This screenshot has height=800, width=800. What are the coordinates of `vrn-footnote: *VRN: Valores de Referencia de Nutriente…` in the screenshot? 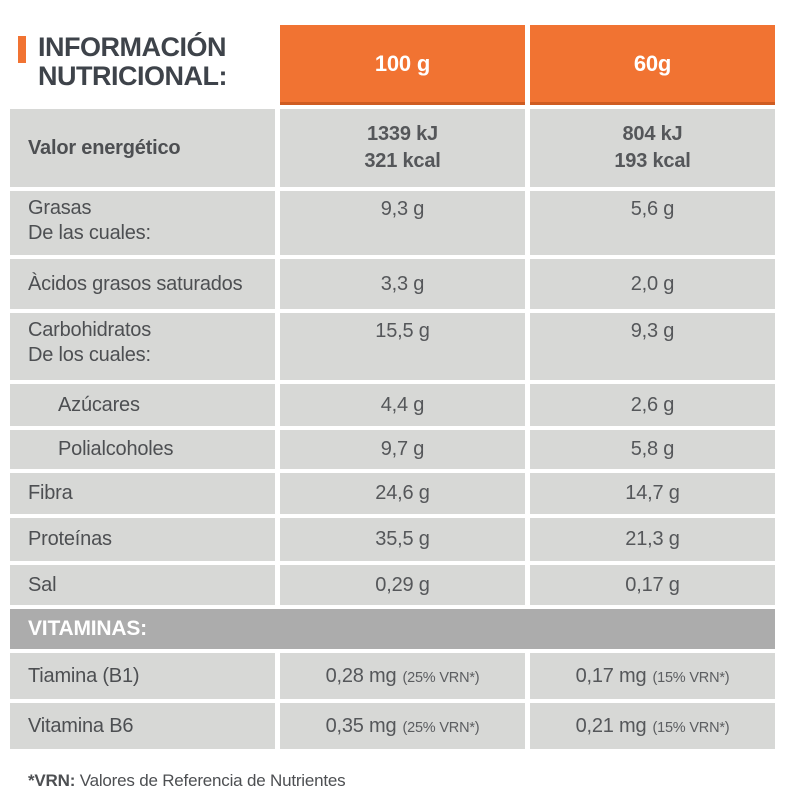 It's located at (414, 781).